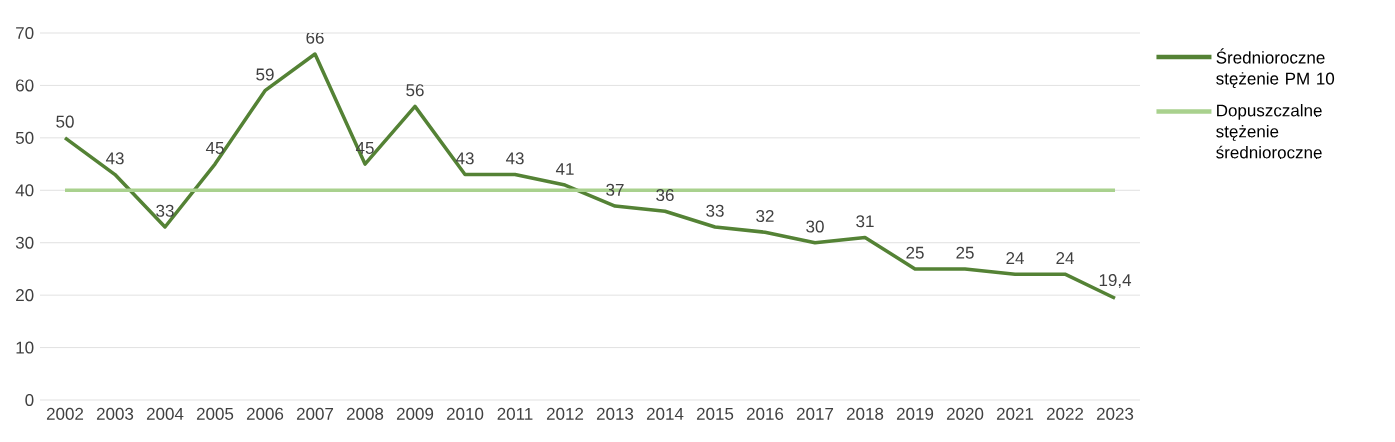  Describe the element at coordinates (765, 413) in the screenshot. I see `x-tick-label: 2016` at that location.